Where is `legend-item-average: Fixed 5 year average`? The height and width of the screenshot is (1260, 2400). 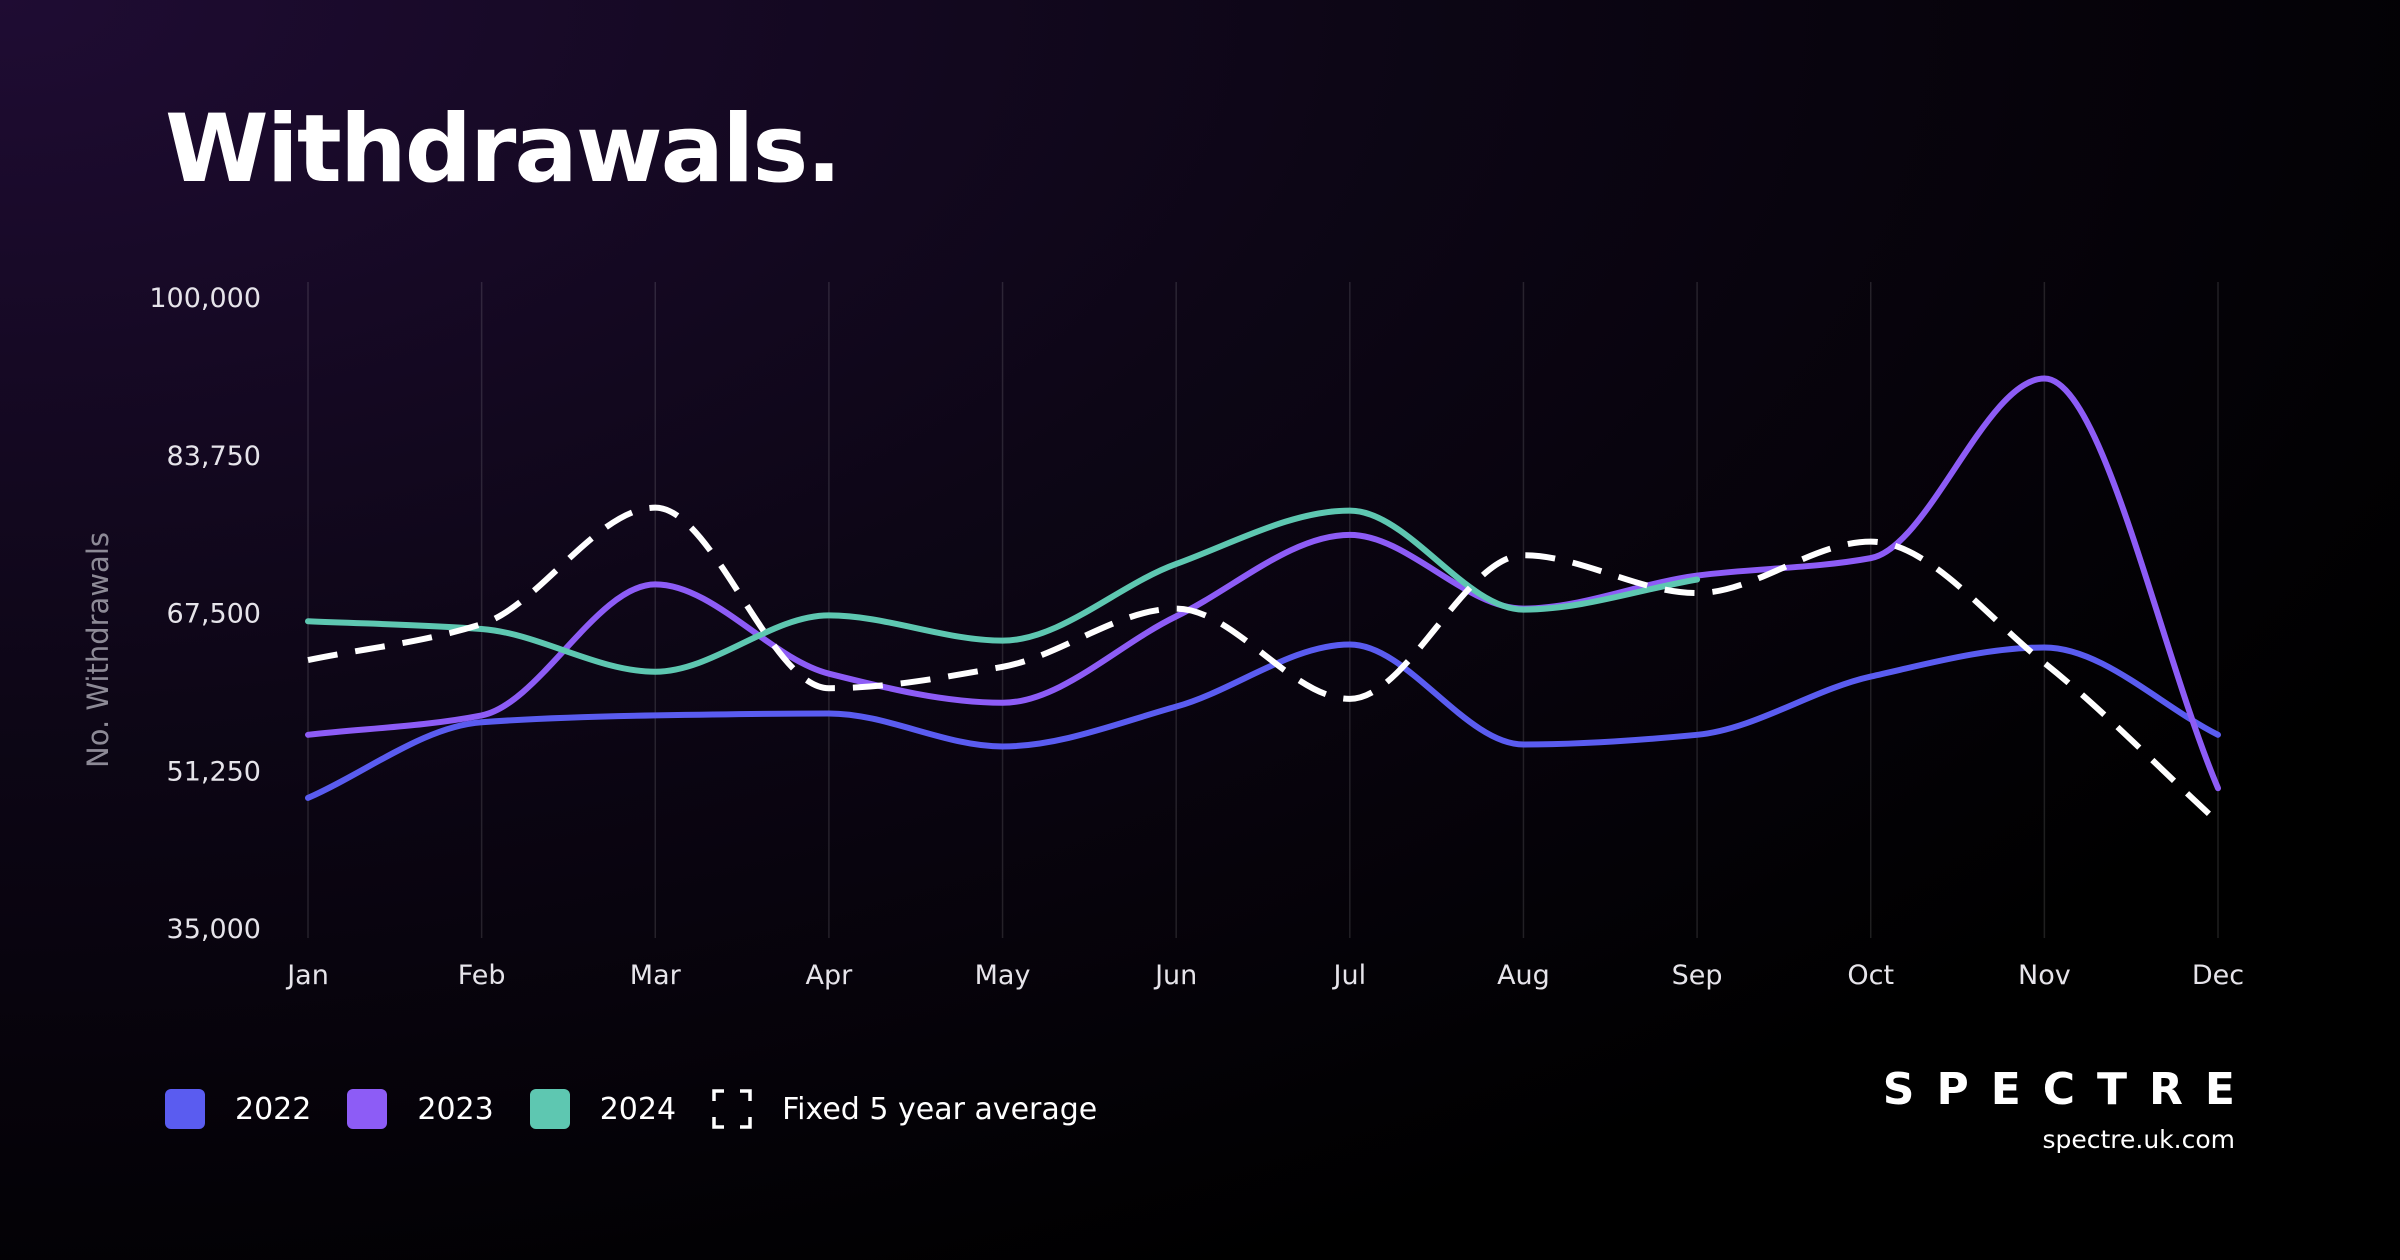 legend-item-average: Fixed 5 year average is located at coordinates (904, 1109).